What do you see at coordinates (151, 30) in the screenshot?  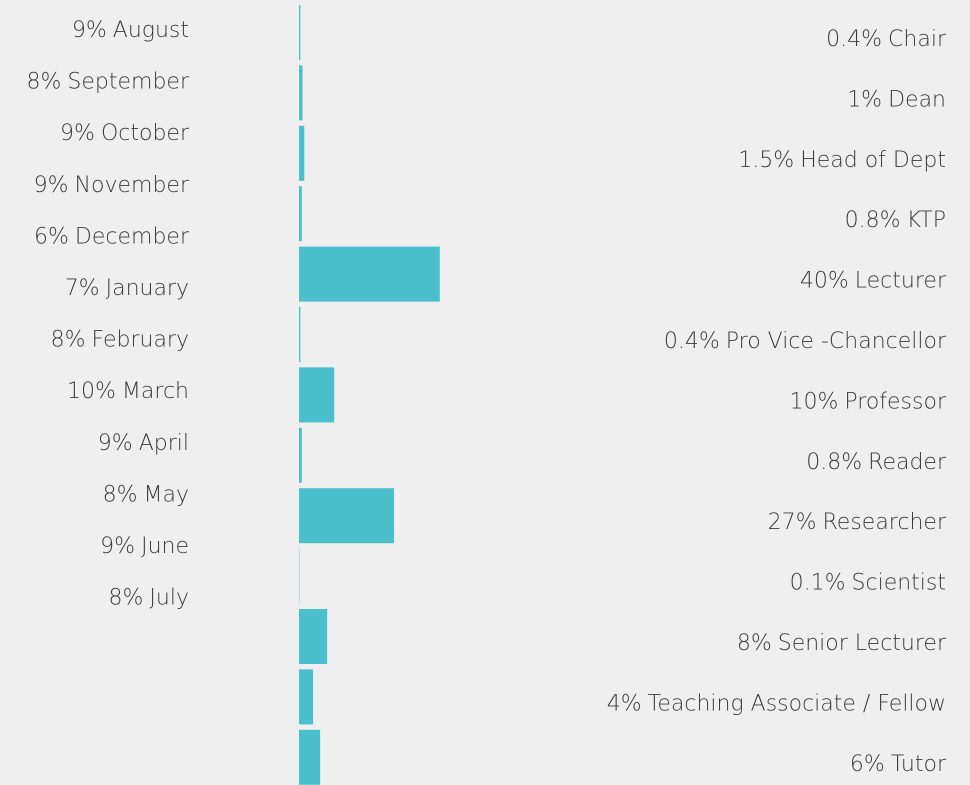 I see `item-name: August` at bounding box center [151, 30].